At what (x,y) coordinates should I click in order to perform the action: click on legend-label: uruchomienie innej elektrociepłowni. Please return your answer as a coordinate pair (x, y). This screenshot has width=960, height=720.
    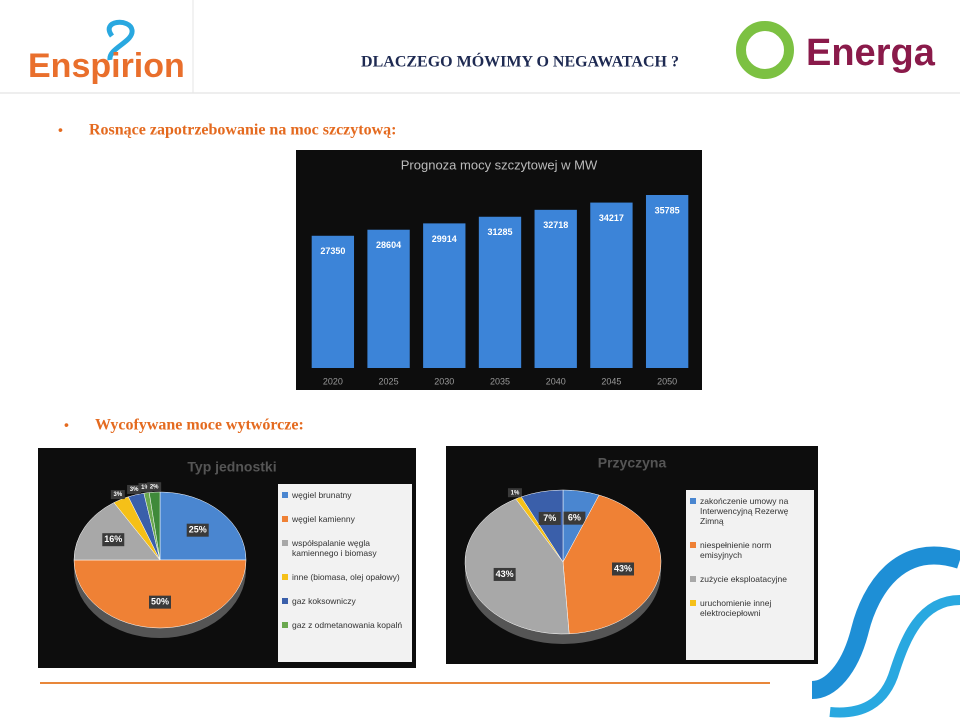
    Looking at the image, I should click on (736, 608).